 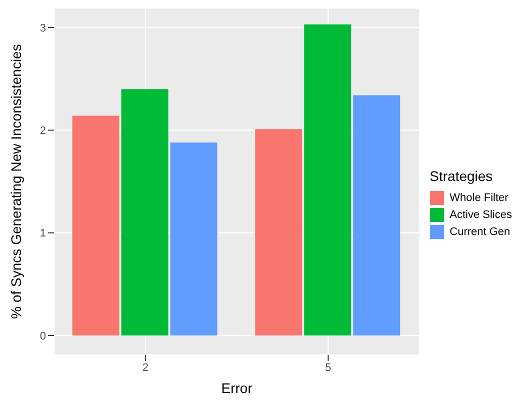 What do you see at coordinates (462, 176) in the screenshot?
I see `legend-title: Strategies` at bounding box center [462, 176].